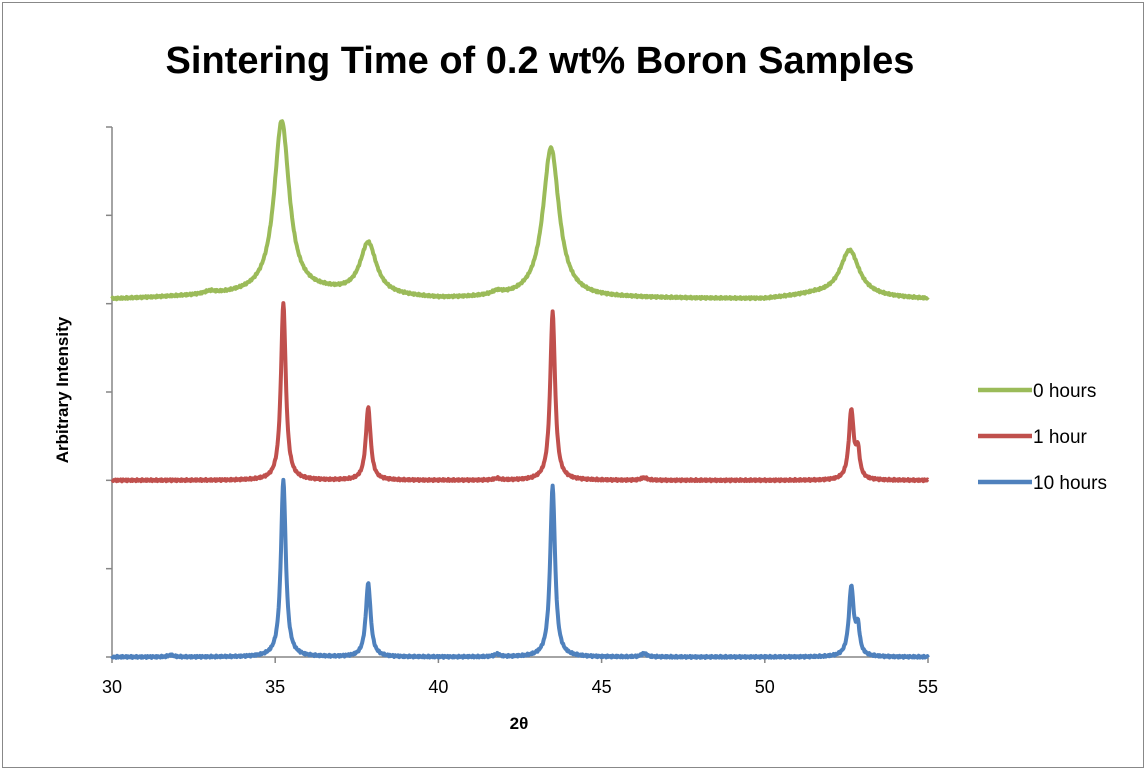  What do you see at coordinates (62, 389) in the screenshot?
I see `y-axis-label: Arbitrary Intensity` at bounding box center [62, 389].